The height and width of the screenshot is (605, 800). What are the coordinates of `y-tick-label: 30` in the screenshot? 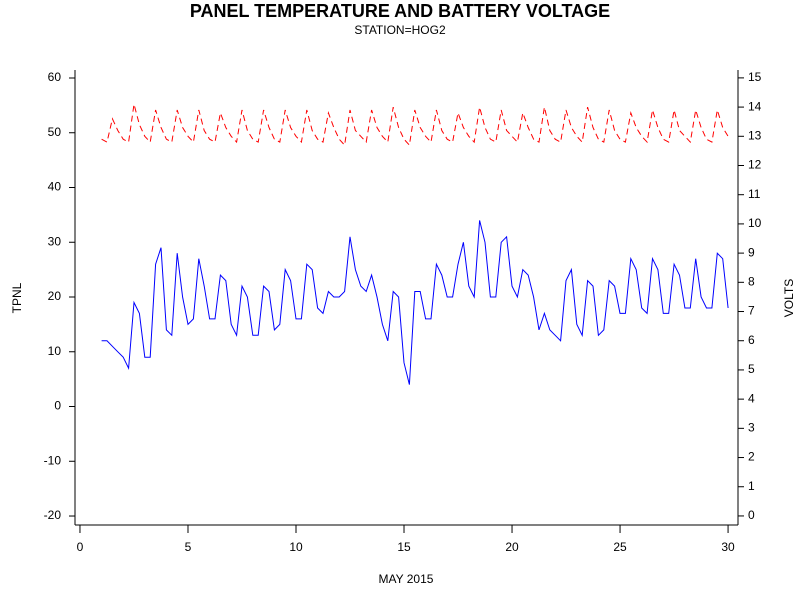 It's located at (55, 241).